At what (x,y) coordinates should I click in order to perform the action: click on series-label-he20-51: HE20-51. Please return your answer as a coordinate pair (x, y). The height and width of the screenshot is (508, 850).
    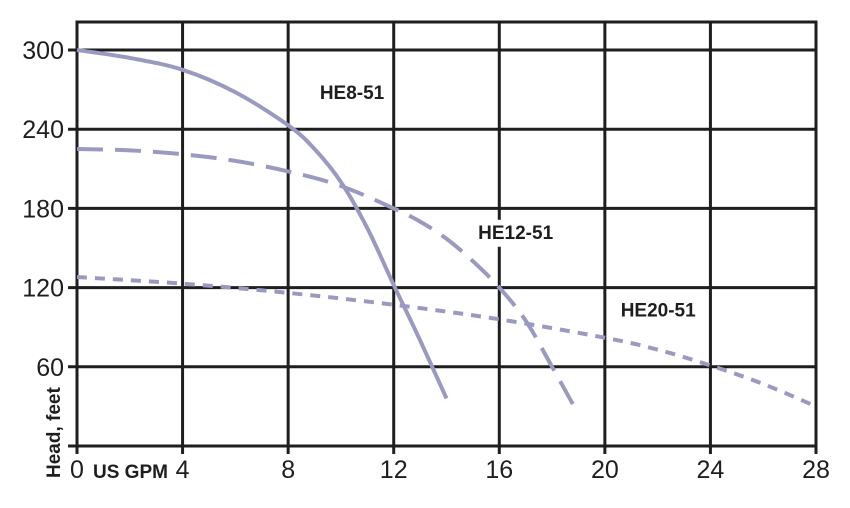
    Looking at the image, I should click on (658, 311).